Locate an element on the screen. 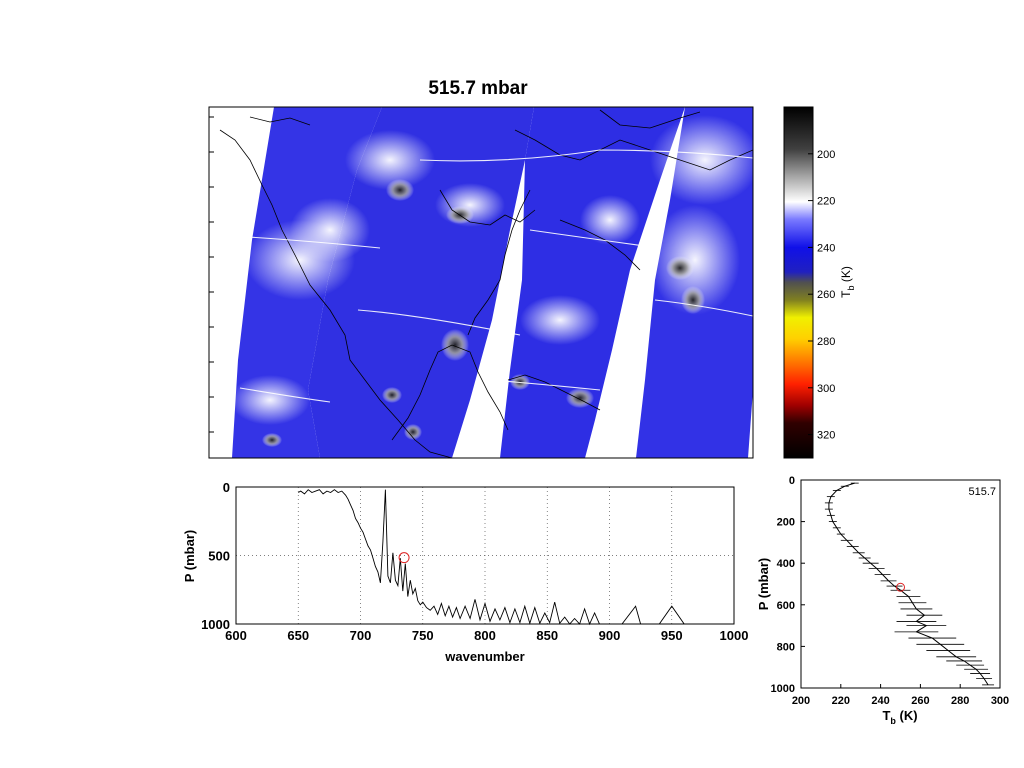 The height and width of the screenshot is (768, 1024). spectrum-tick-labels: 600 650 700 750 800 850 900 950 1000 0 500 1000 is located at coordinates (474, 561).